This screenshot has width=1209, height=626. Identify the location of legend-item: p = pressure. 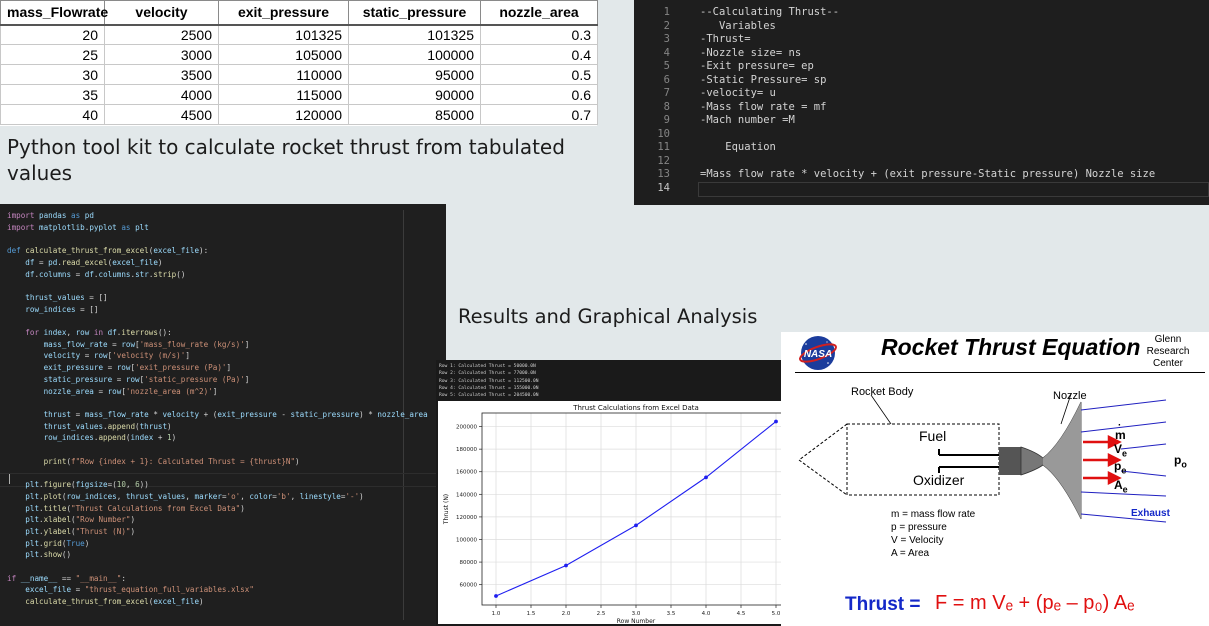
(919, 527).